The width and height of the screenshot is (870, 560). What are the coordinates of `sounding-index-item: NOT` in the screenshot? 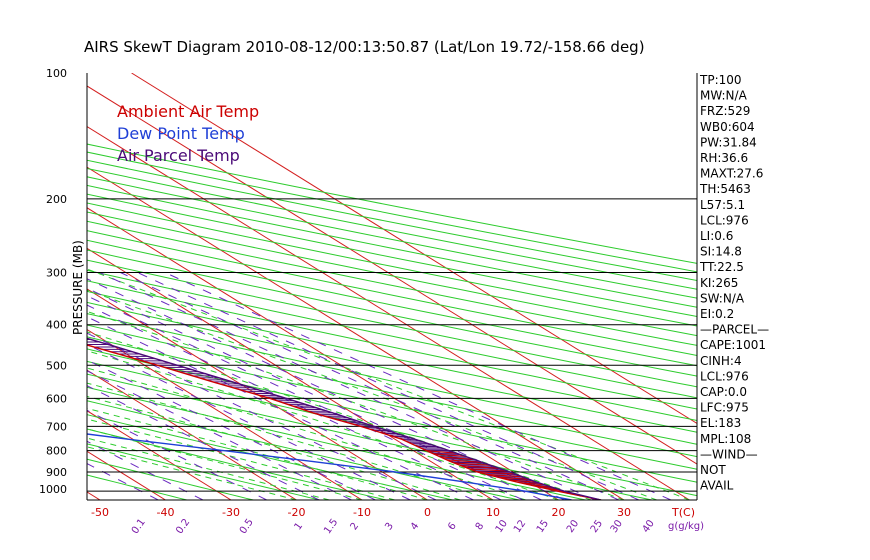 It's located at (713, 470).